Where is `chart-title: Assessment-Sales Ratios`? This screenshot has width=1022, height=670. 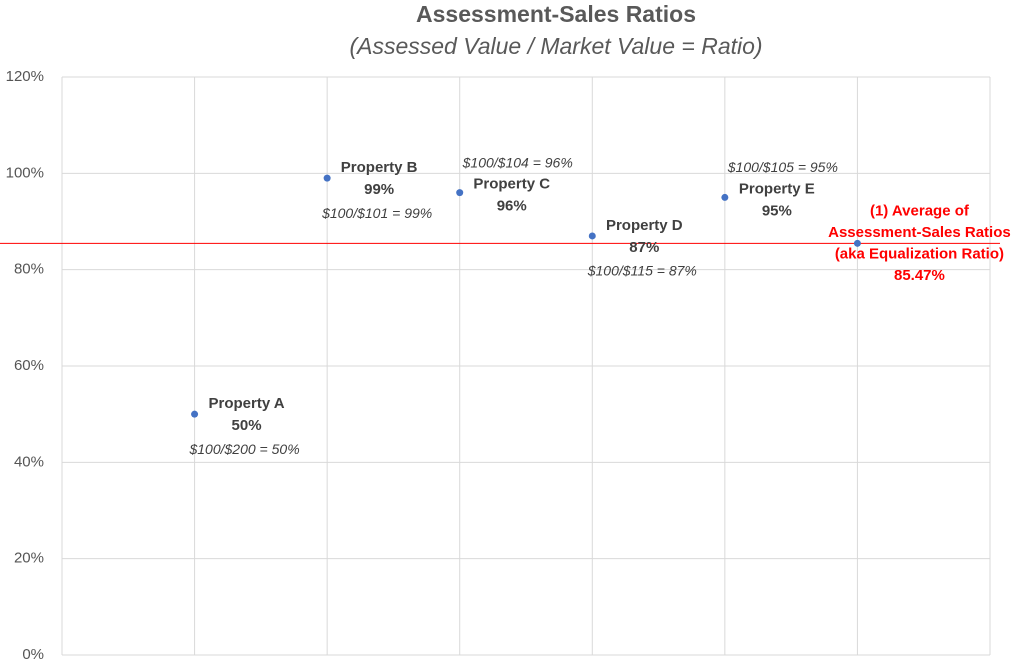
chart-title: Assessment-Sales Ratios is located at coordinates (556, 14).